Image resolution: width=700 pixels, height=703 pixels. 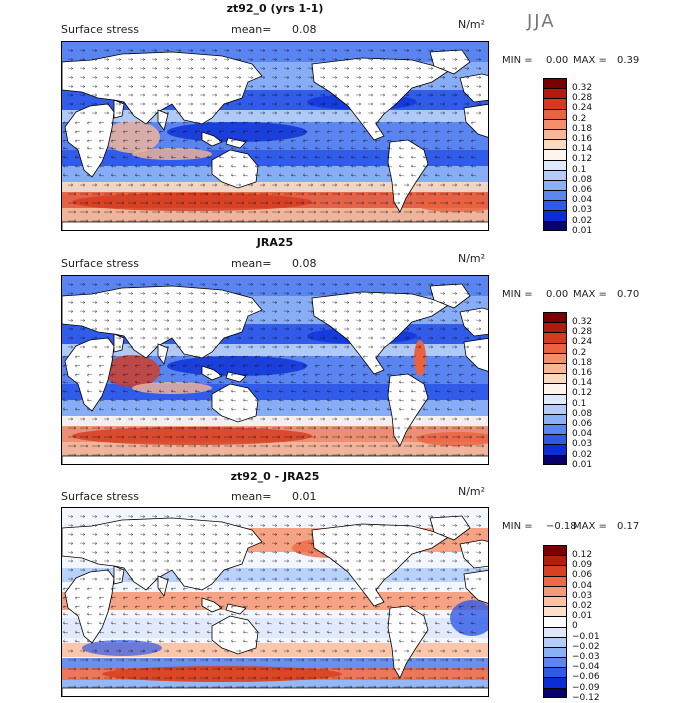 I want to click on panel-1-max-value: 0.39, so click(x=628, y=60).